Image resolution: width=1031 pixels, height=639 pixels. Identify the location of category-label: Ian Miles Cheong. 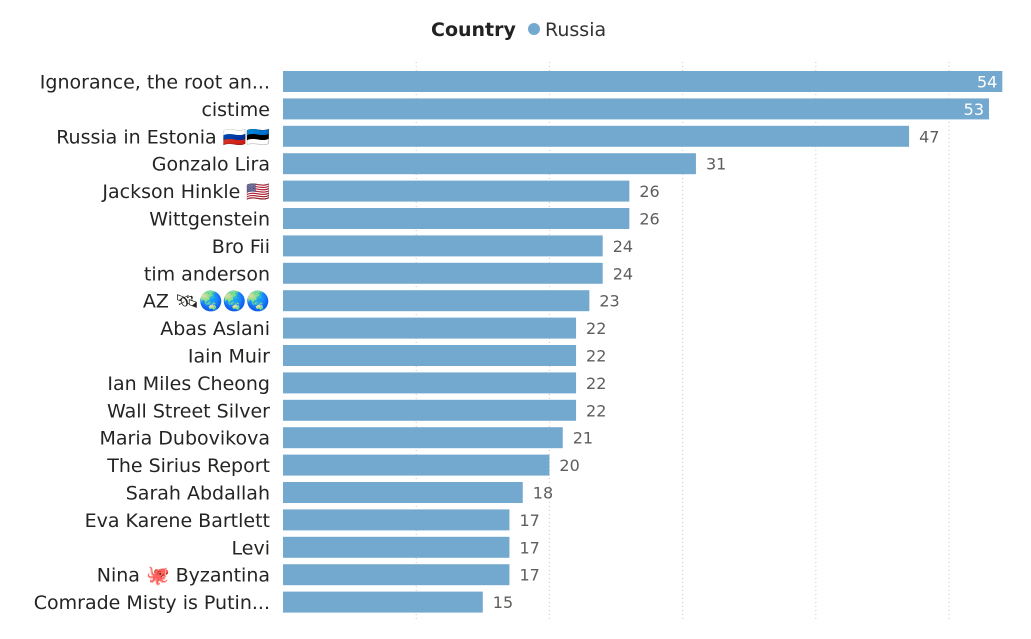
(188, 384).